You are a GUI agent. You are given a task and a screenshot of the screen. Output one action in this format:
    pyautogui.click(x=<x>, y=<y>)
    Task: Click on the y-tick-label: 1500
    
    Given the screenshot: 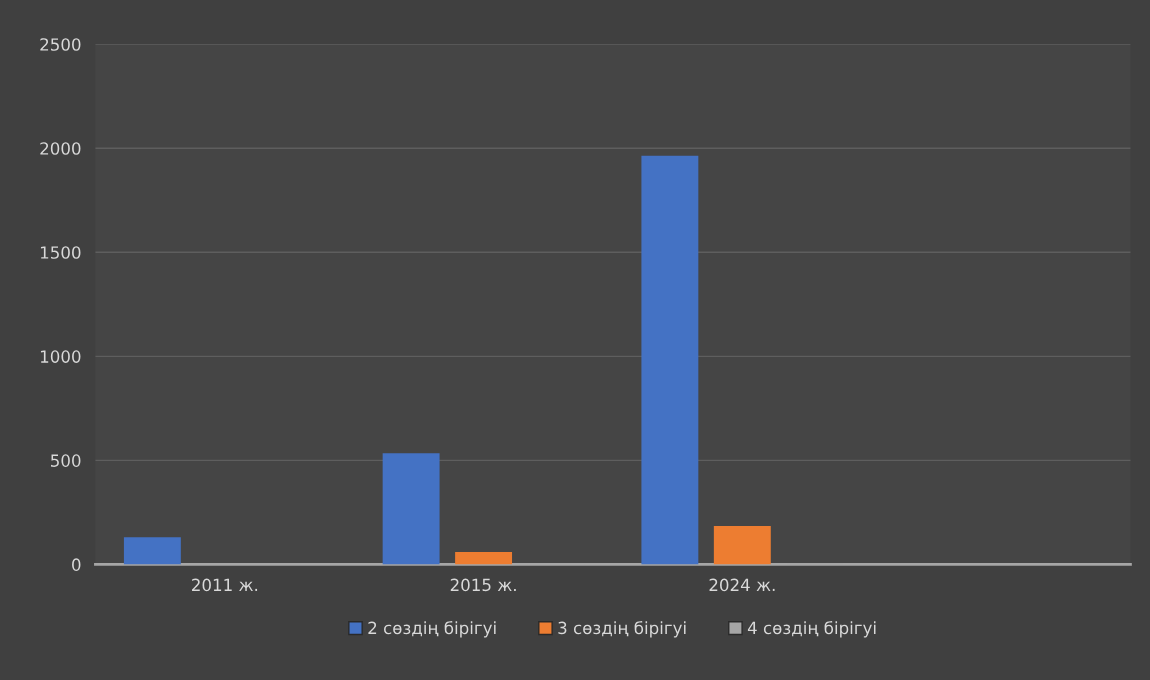 What is the action you would take?
    pyautogui.click(x=60, y=252)
    